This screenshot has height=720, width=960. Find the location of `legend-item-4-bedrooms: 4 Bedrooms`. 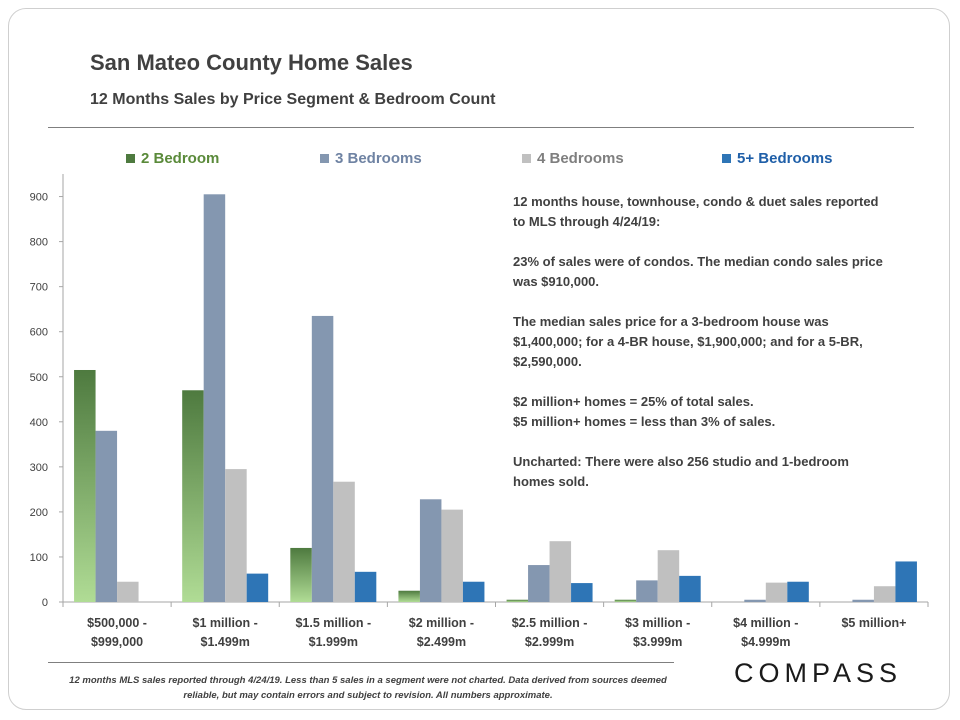

legend-item-4-bedrooms: 4 Bedrooms is located at coordinates (573, 158).